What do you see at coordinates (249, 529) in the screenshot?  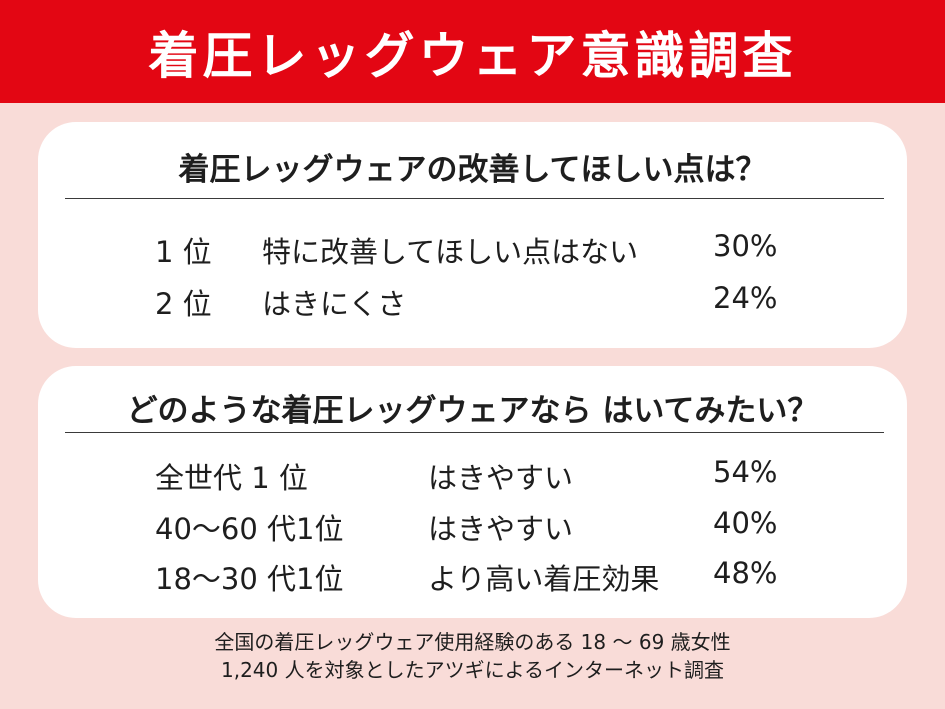 I see `rank-label: 40～60 代1位` at bounding box center [249, 529].